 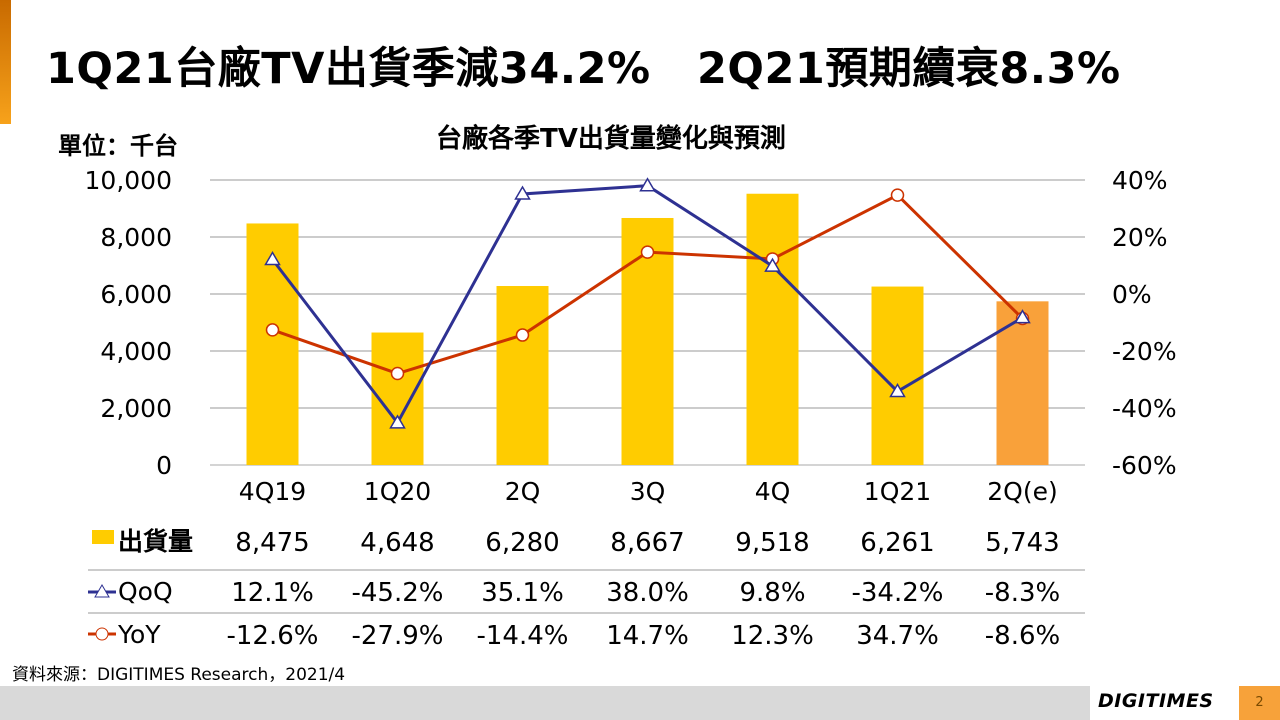 I want to click on left-tick-label: 2,000, so click(x=136, y=408).